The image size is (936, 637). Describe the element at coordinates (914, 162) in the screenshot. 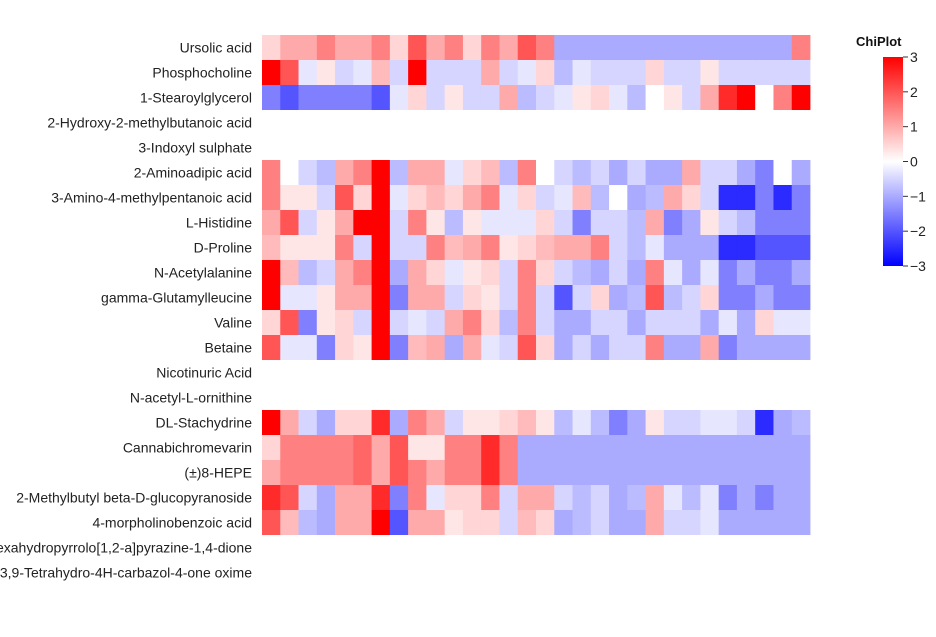

I see `legend-tick-label: 0` at that location.